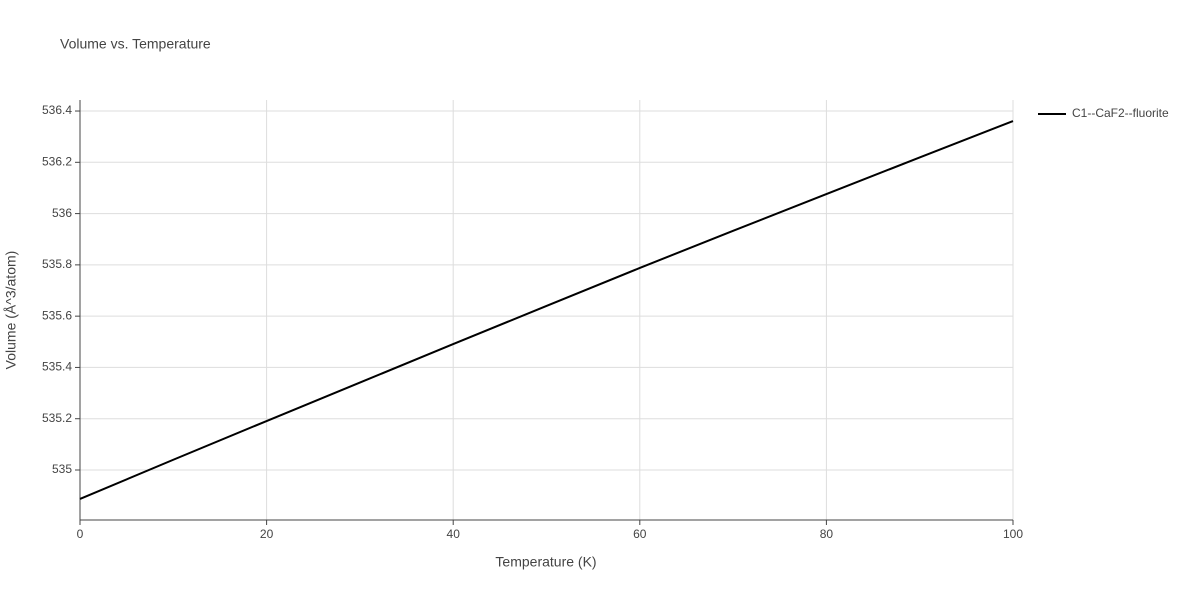  What do you see at coordinates (57, 264) in the screenshot?
I see `y-tick-label: 535.8` at bounding box center [57, 264].